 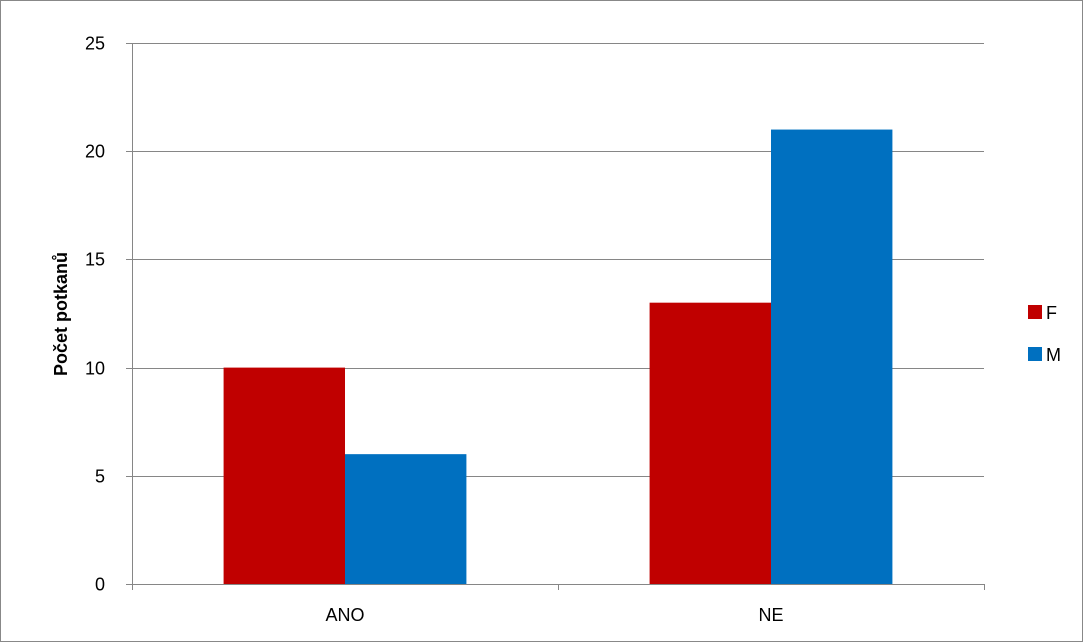 What do you see at coordinates (770, 615) in the screenshot?
I see `x-tick-label: NE` at bounding box center [770, 615].